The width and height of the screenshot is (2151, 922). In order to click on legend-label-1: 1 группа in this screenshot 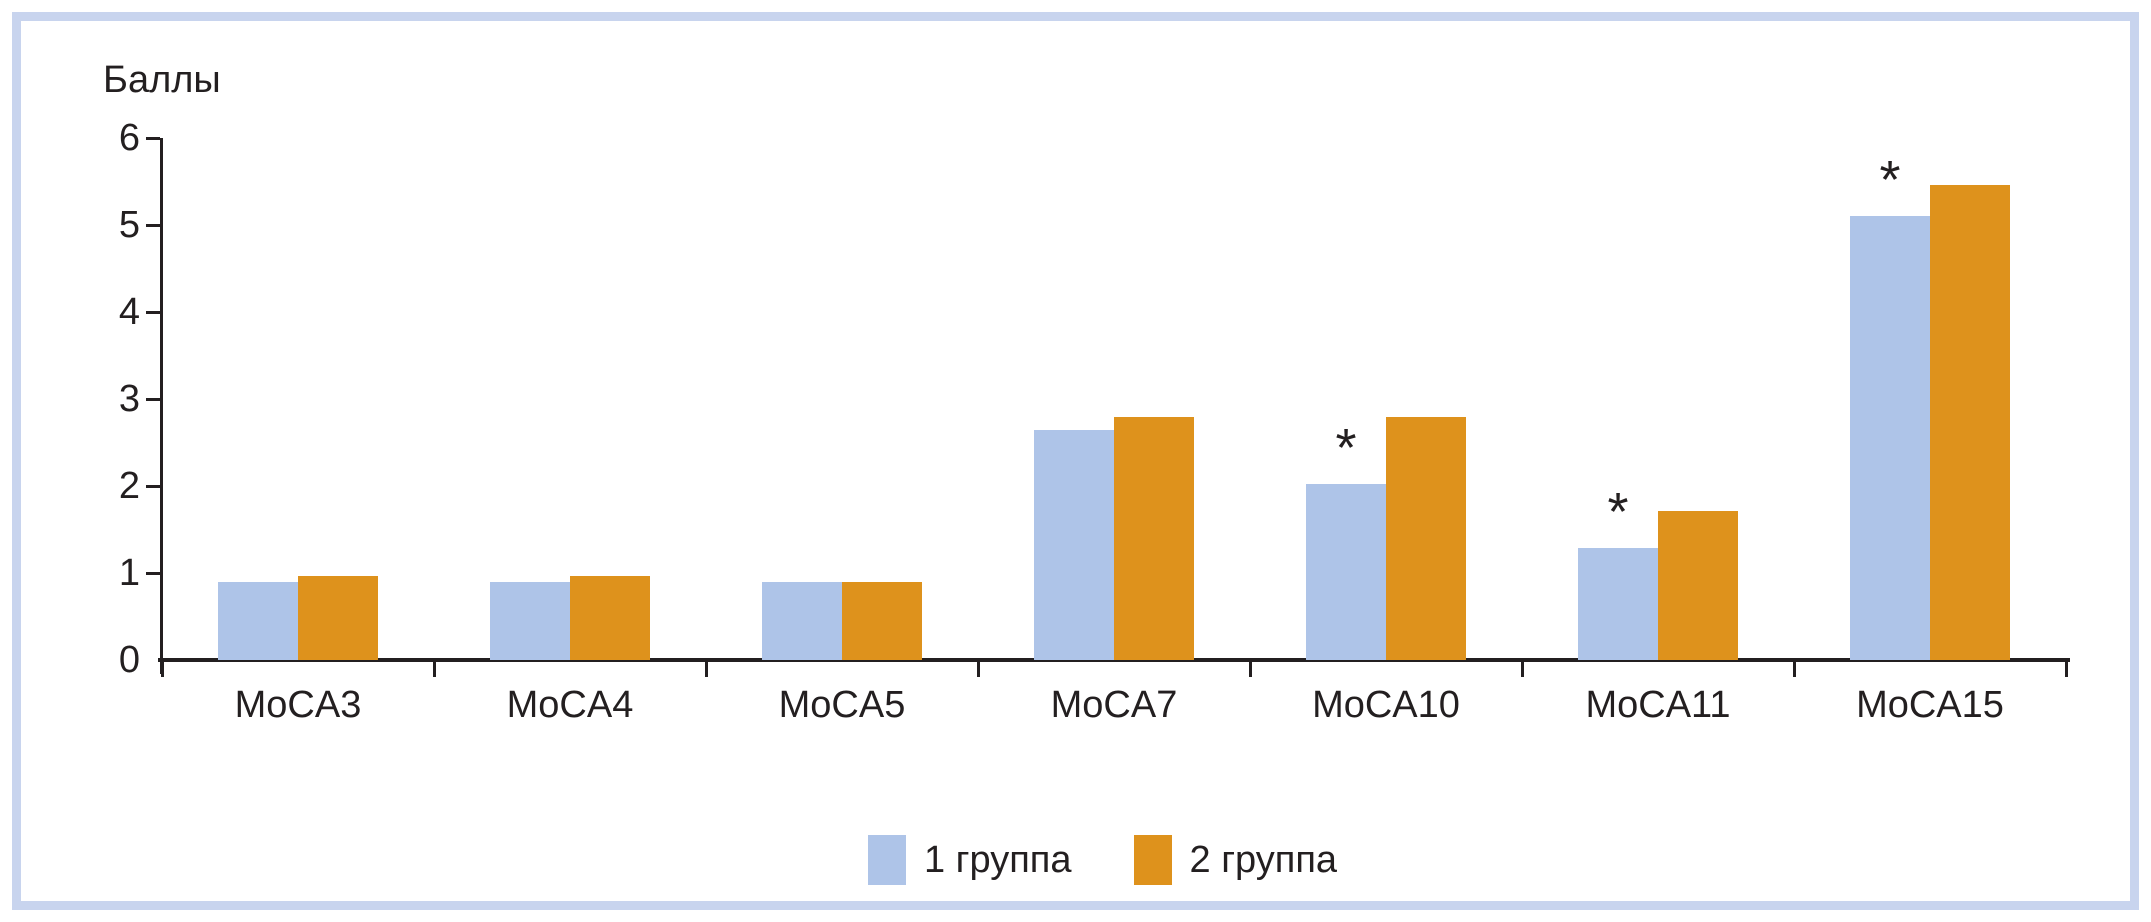, I will do `click(997, 860)`.